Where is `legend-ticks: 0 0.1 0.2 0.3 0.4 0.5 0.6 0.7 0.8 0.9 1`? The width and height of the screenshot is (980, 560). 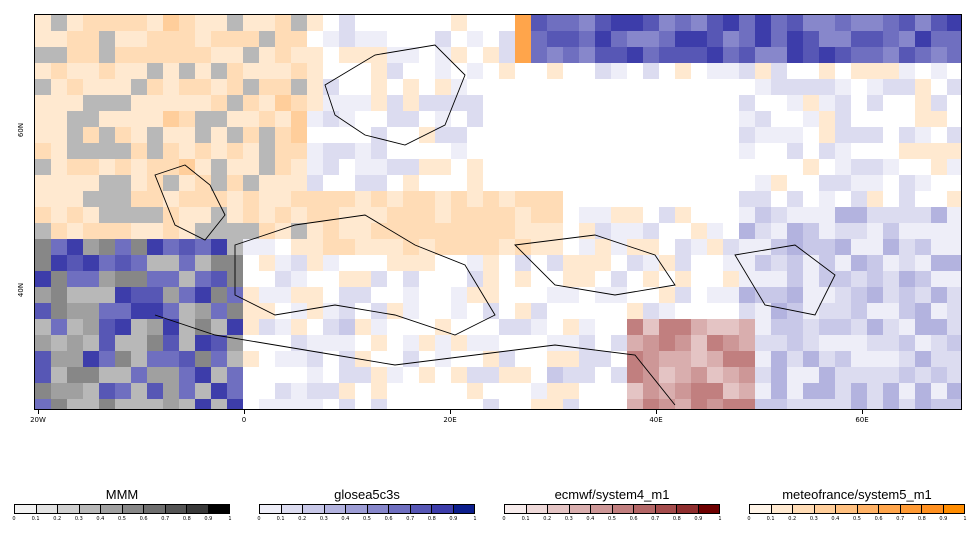 legend-ticks: 0 0.1 0.2 0.3 0.4 0.5 0.6 0.7 0.8 0.9 1 is located at coordinates (857, 519).